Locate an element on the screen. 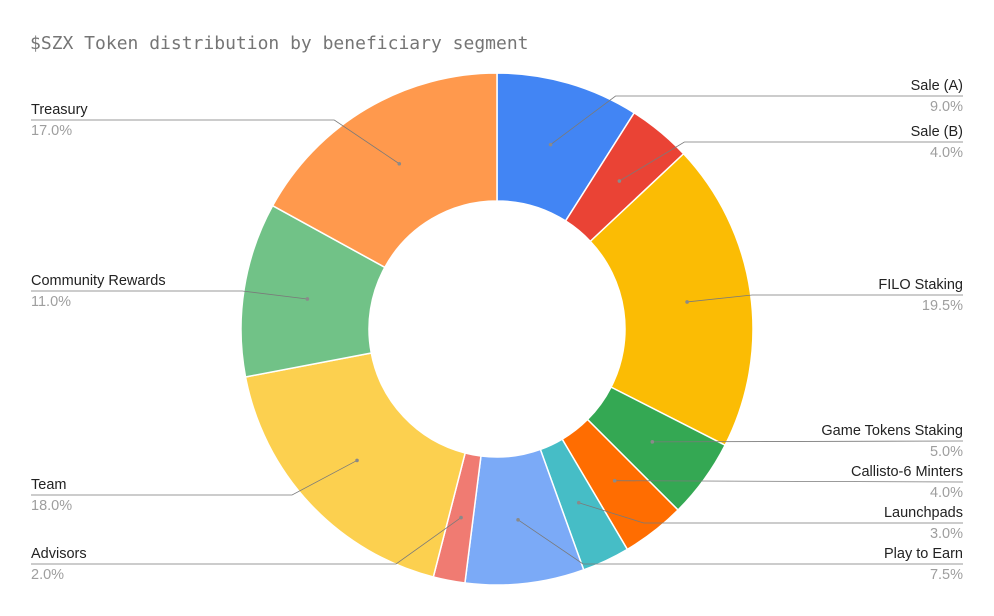 This screenshot has height=616, width=994. label-filo-staking: FILO Staking is located at coordinates (920, 285).